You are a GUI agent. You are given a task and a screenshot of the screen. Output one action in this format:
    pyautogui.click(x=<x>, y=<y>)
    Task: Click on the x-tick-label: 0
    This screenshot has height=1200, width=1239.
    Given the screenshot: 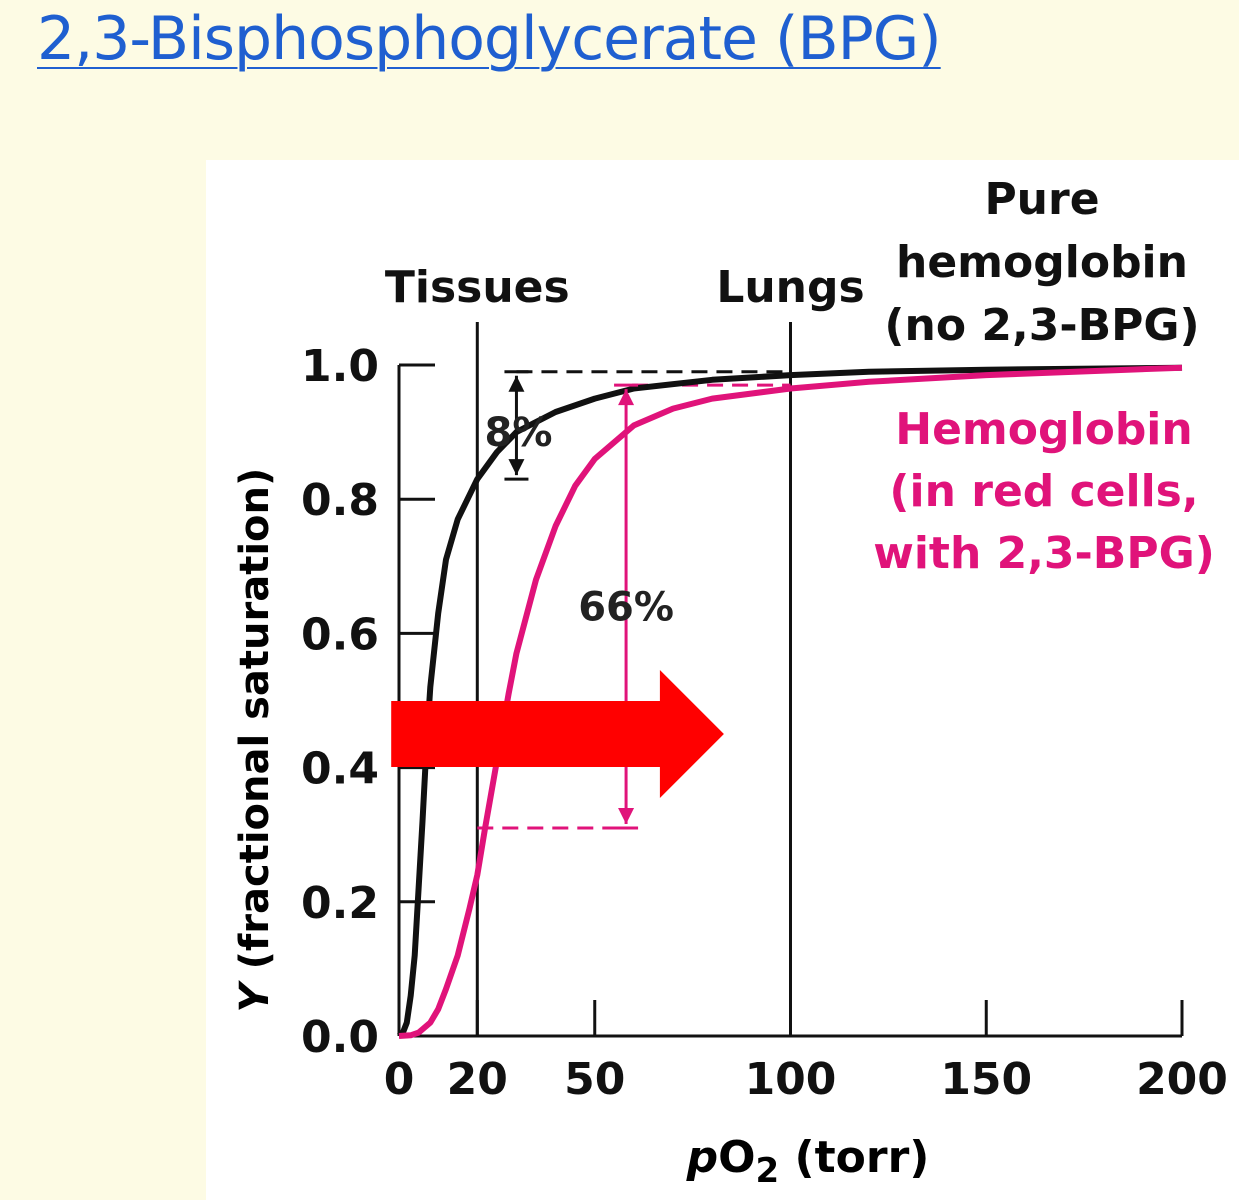 What is the action you would take?
    pyautogui.click(x=399, y=1079)
    